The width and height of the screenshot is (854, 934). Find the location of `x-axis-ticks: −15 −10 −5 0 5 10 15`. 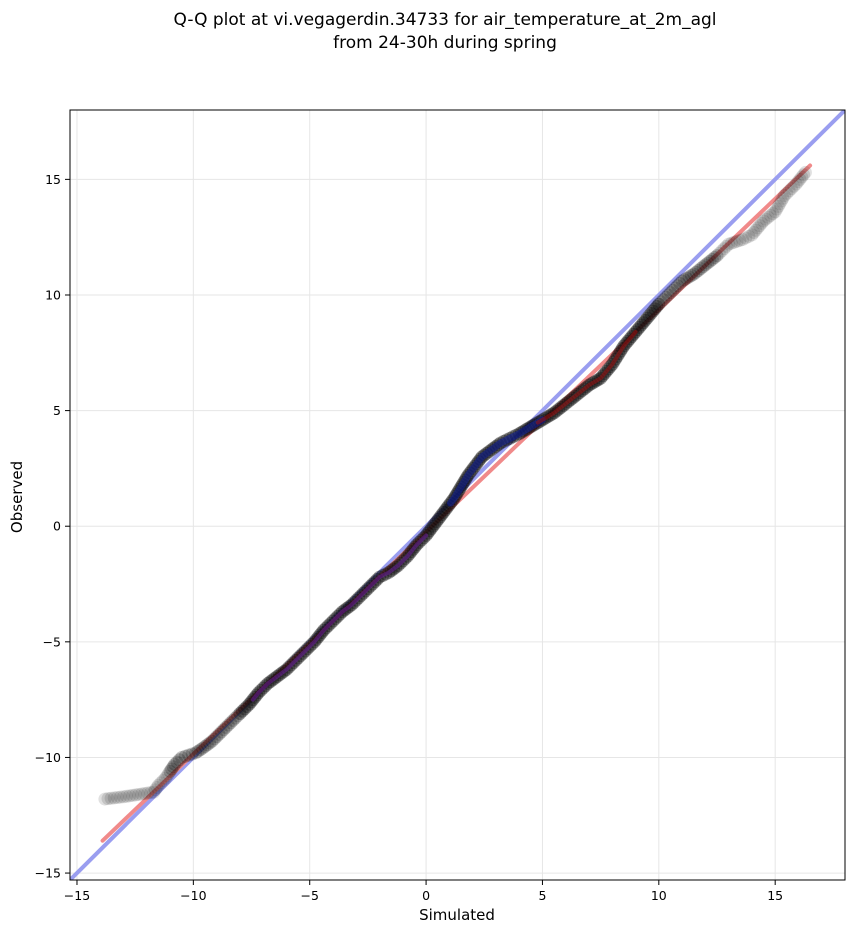

x-axis-ticks: −15 −10 −5 0 5 10 15 is located at coordinates (423, 891).